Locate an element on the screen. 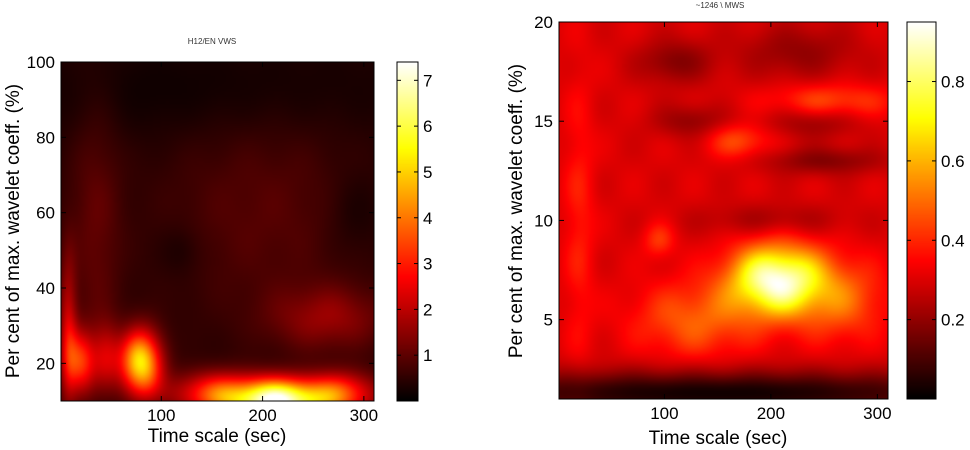 The height and width of the screenshot is (450, 970). left-ytick-label: 100 is located at coordinates (41, 62).